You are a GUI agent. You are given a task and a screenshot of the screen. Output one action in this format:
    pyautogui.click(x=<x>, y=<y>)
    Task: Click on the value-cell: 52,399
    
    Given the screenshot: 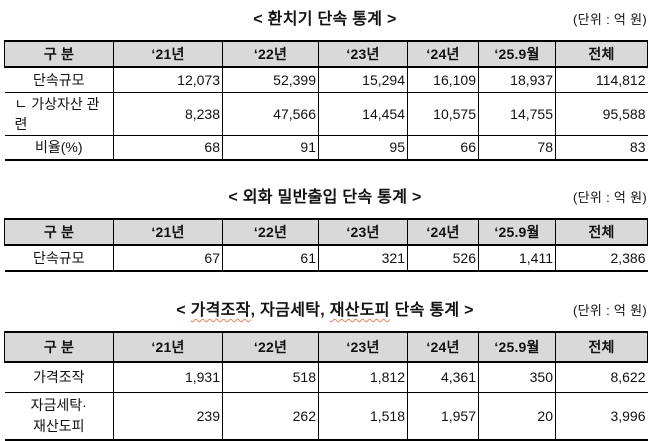 What is the action you would take?
    pyautogui.click(x=270, y=79)
    